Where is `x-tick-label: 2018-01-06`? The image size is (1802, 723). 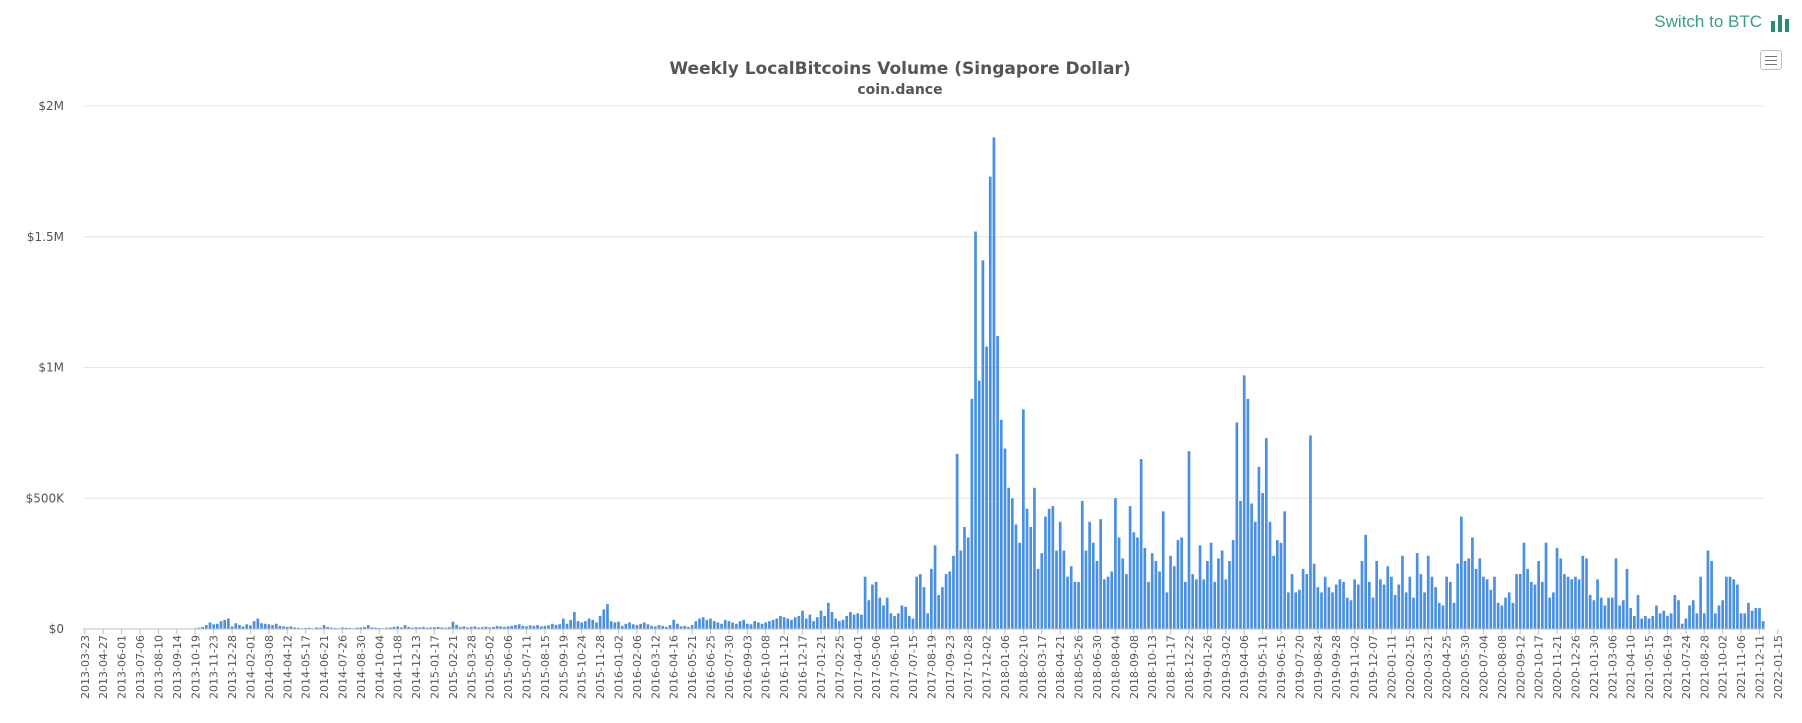
x-tick-label: 2018-01-06 is located at coordinates (1005, 667).